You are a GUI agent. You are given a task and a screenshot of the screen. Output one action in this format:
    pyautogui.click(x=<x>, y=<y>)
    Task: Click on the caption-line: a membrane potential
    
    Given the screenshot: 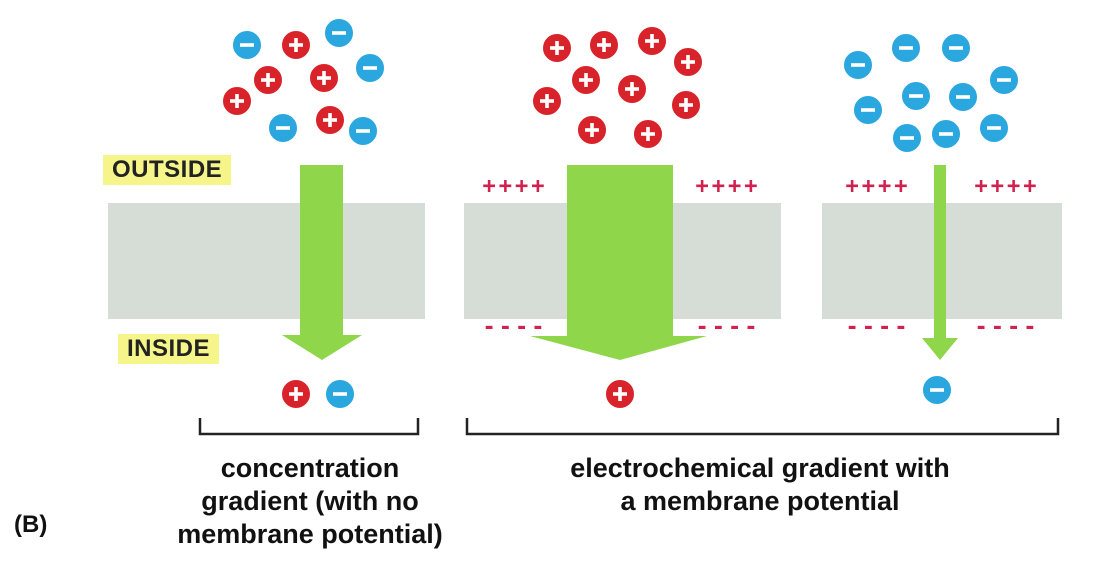 What is the action you would take?
    pyautogui.click(x=760, y=501)
    